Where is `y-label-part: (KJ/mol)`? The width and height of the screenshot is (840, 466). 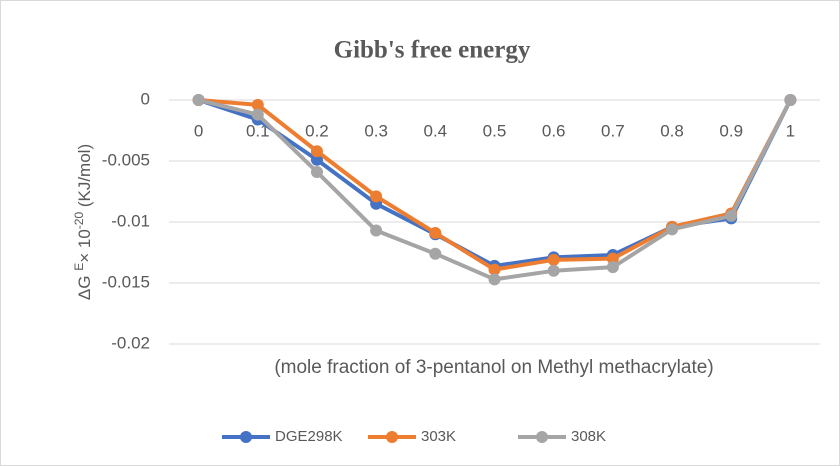 y-label-part: (KJ/mol) is located at coordinates (84, 178).